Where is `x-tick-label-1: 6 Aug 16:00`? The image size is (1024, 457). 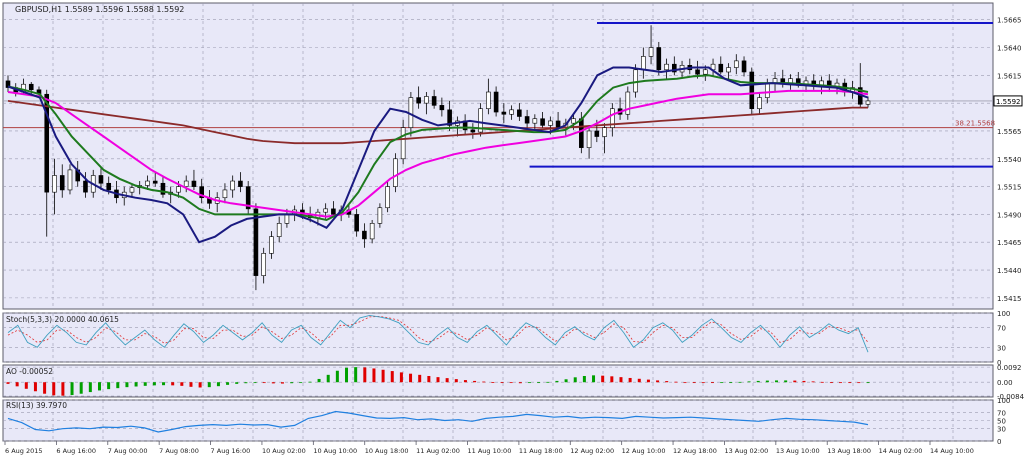 x-tick-label-1: 6 Aug 16:00 is located at coordinates (76, 451).